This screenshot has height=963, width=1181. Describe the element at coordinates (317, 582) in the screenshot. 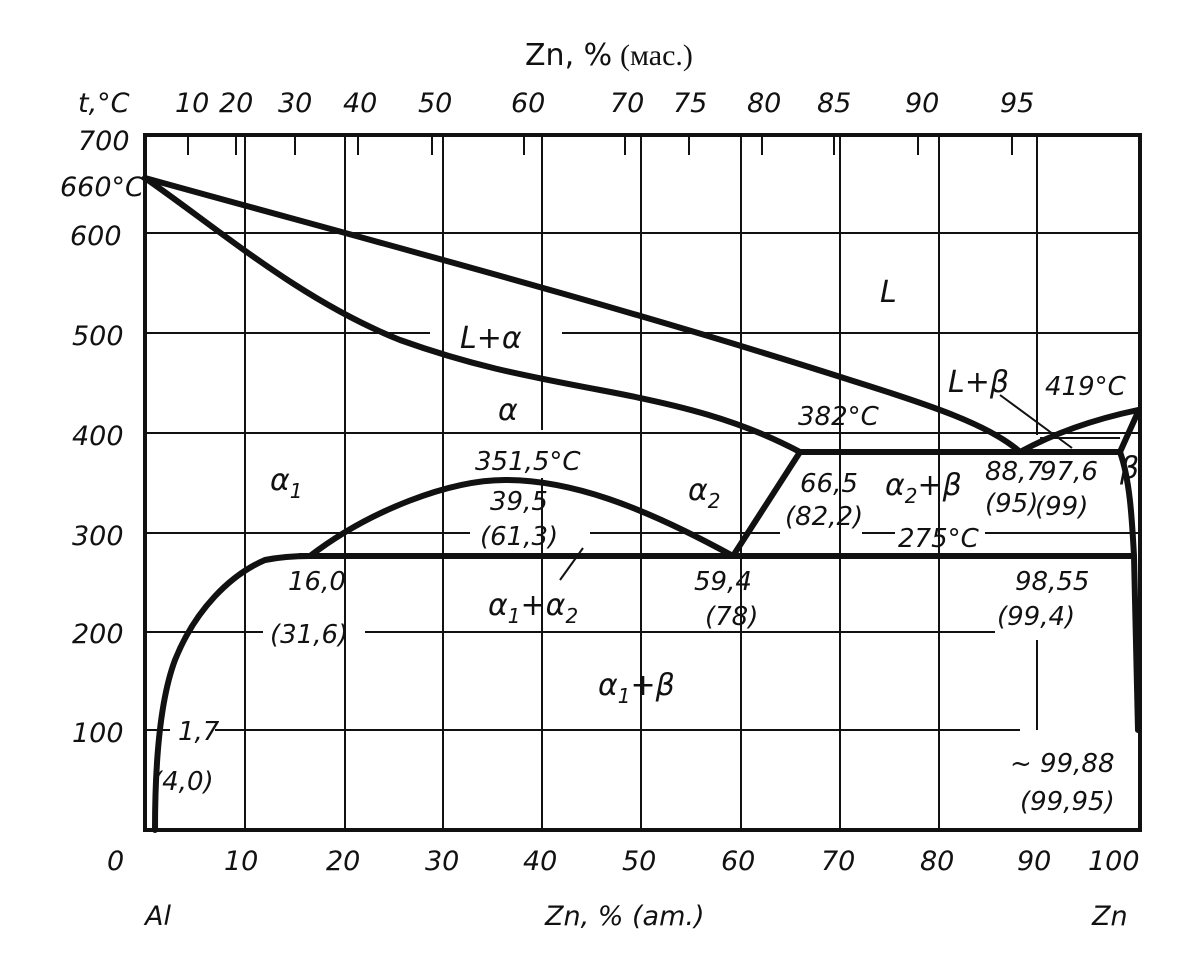

I see `label-16-0: 16,0` at that location.